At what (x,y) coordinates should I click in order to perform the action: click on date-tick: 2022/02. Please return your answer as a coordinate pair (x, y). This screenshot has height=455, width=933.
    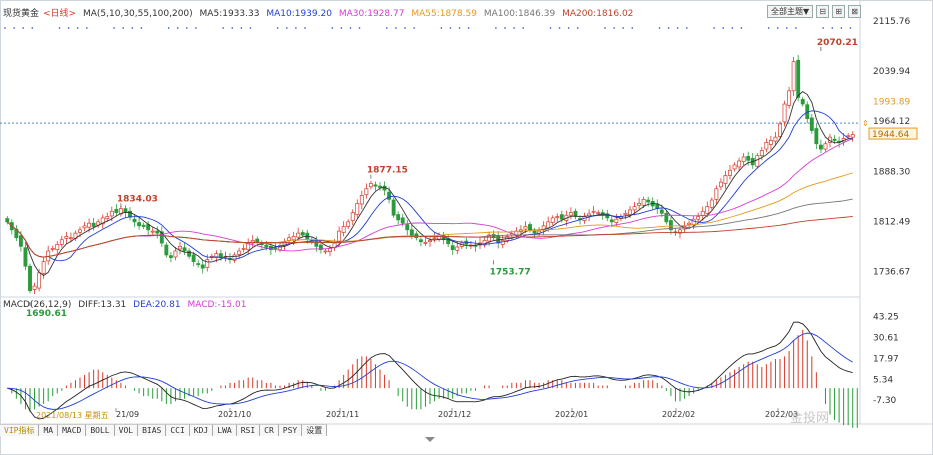
    Looking at the image, I should click on (679, 414).